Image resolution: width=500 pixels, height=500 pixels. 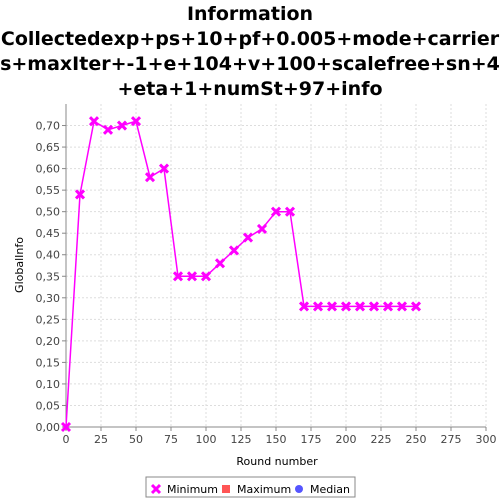 I want to click on y-tick-label: 0,50, so click(x=48, y=212).